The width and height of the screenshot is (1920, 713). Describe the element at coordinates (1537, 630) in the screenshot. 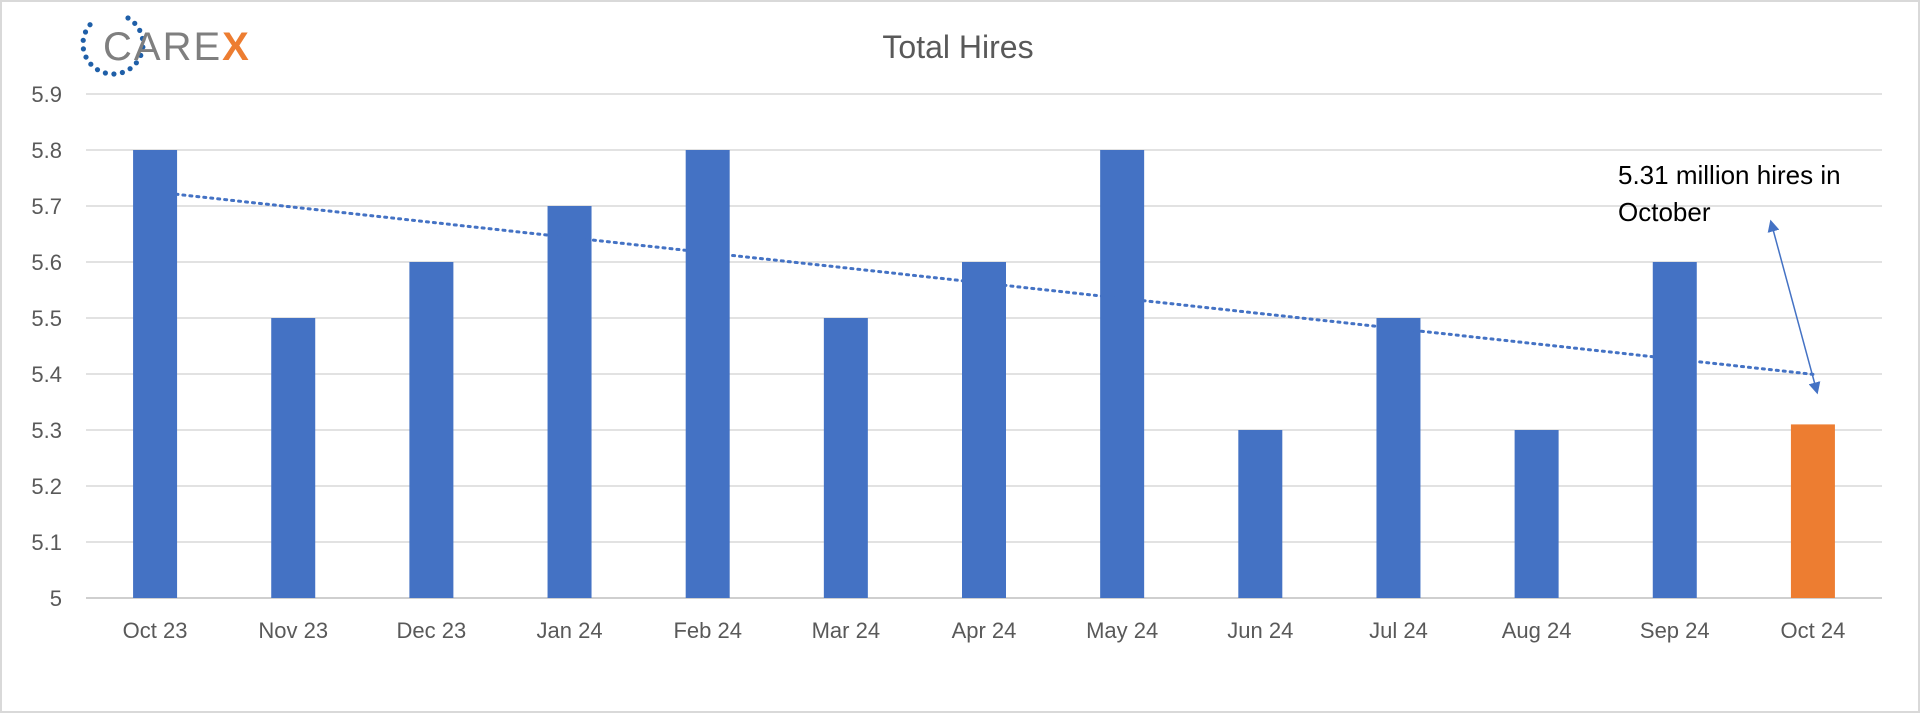

I see `x-tick-label: Aug 24` at that location.